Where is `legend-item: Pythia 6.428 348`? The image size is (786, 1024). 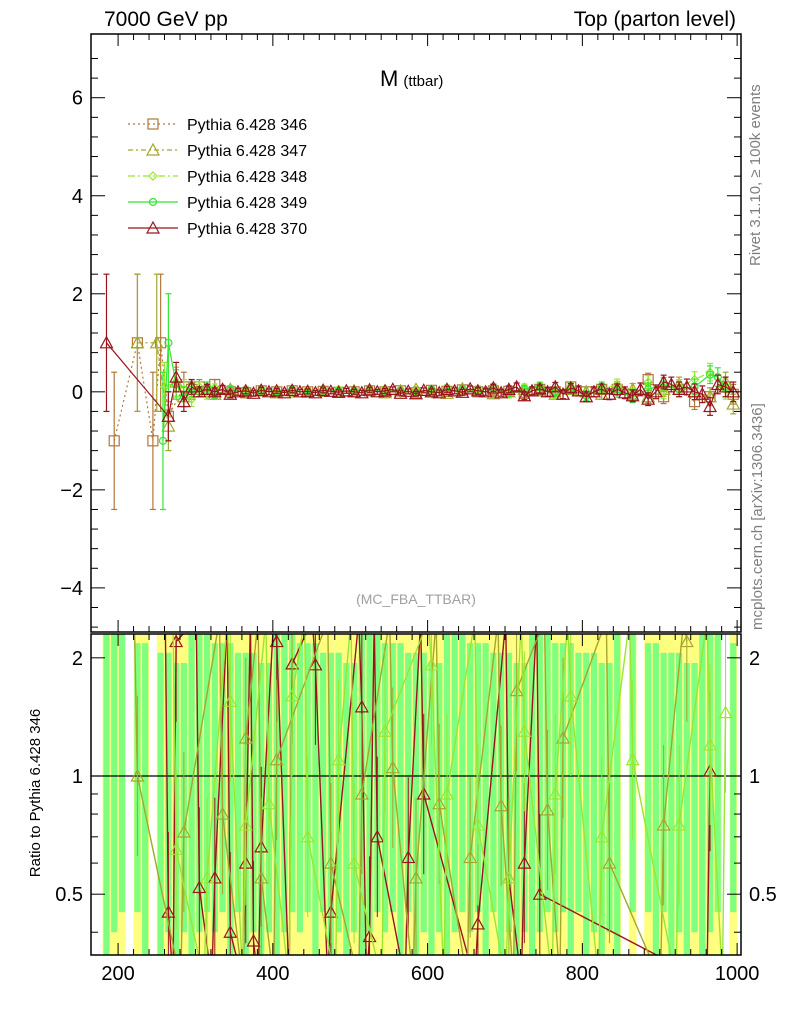 legend-item: Pythia 6.428 348 is located at coordinates (217, 177).